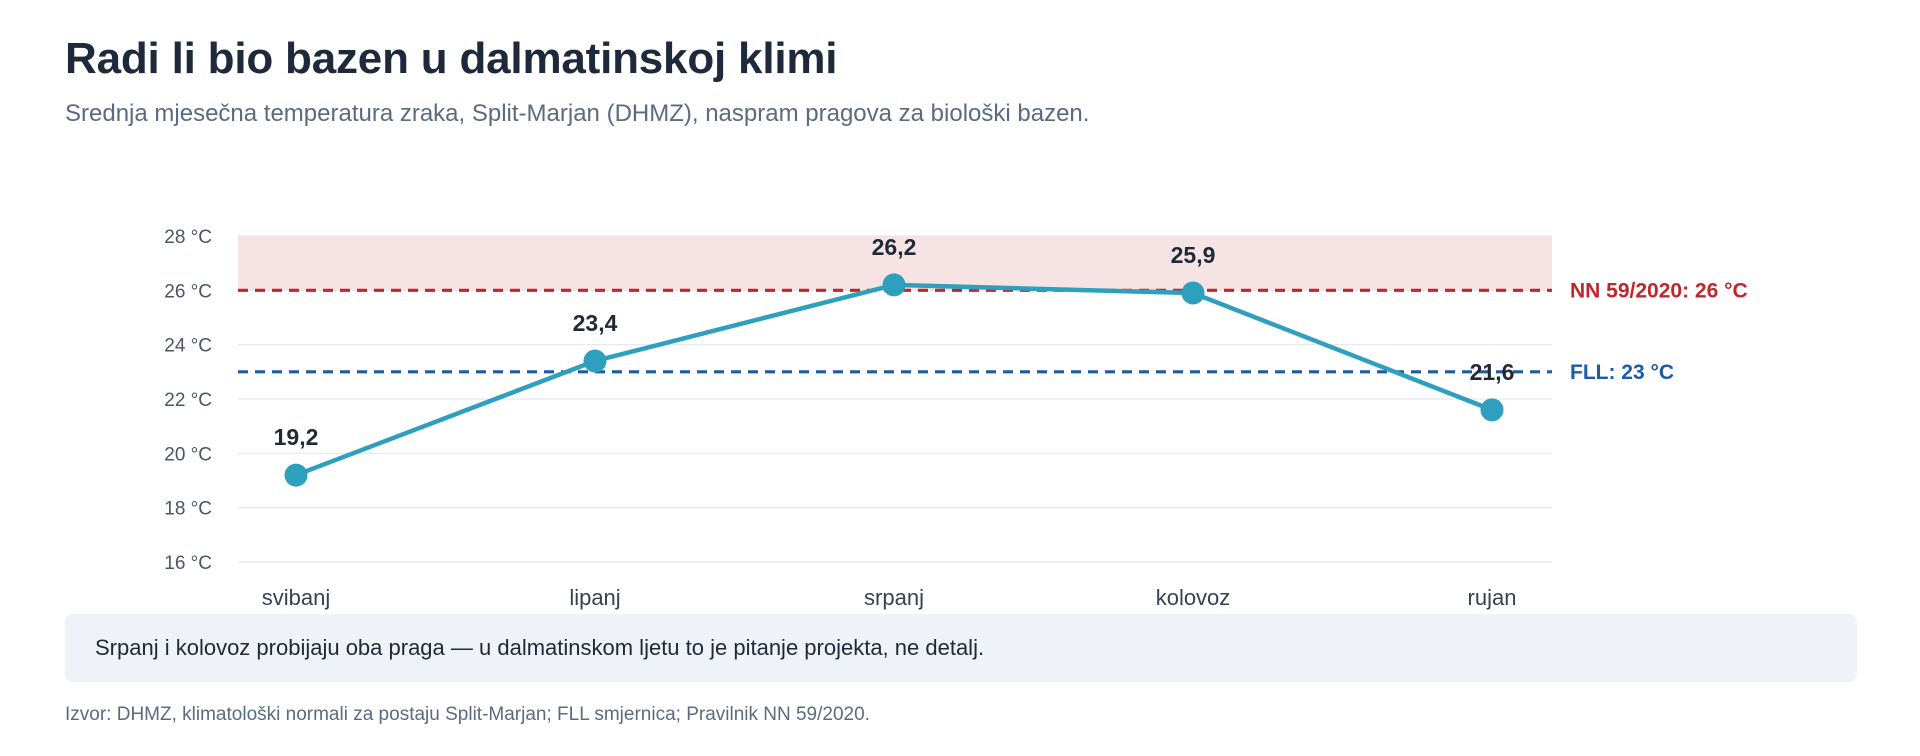 The width and height of the screenshot is (1920, 756). Describe the element at coordinates (188, 346) in the screenshot. I see `y-tick-label: 24 °C` at that location.